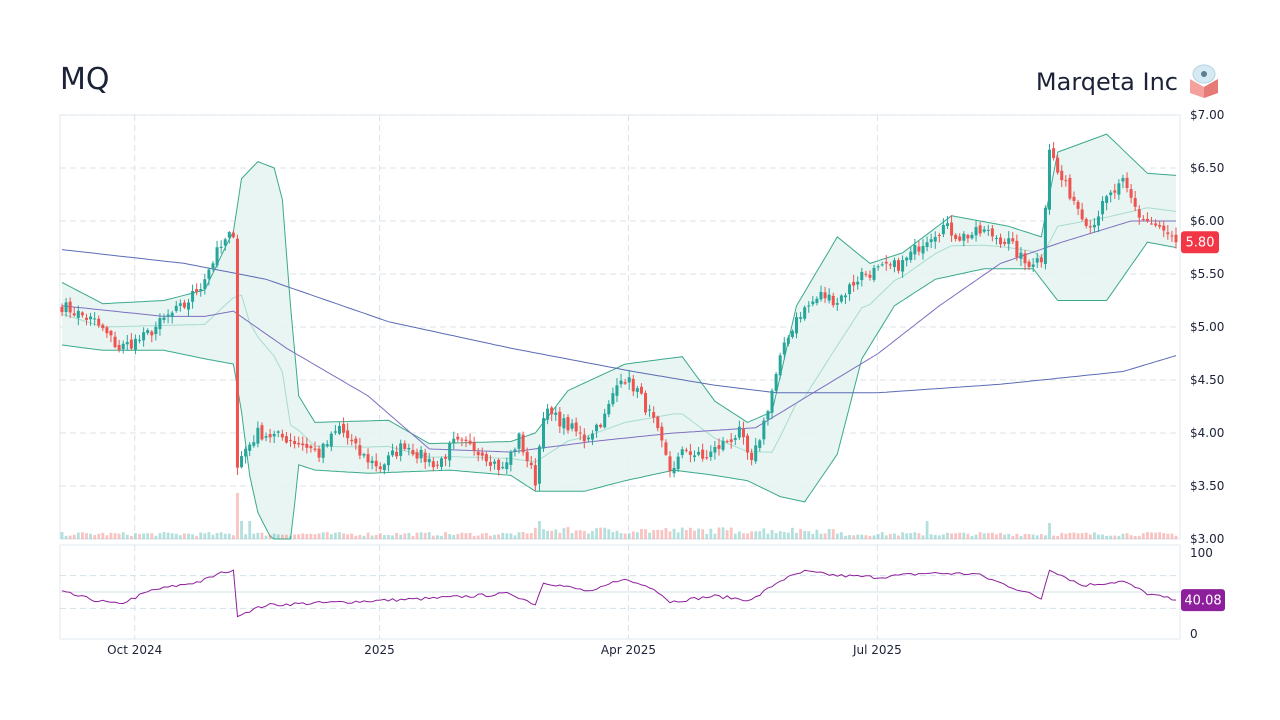  Describe the element at coordinates (1106, 82) in the screenshot. I see `company-name: Marqeta Inc` at that location.